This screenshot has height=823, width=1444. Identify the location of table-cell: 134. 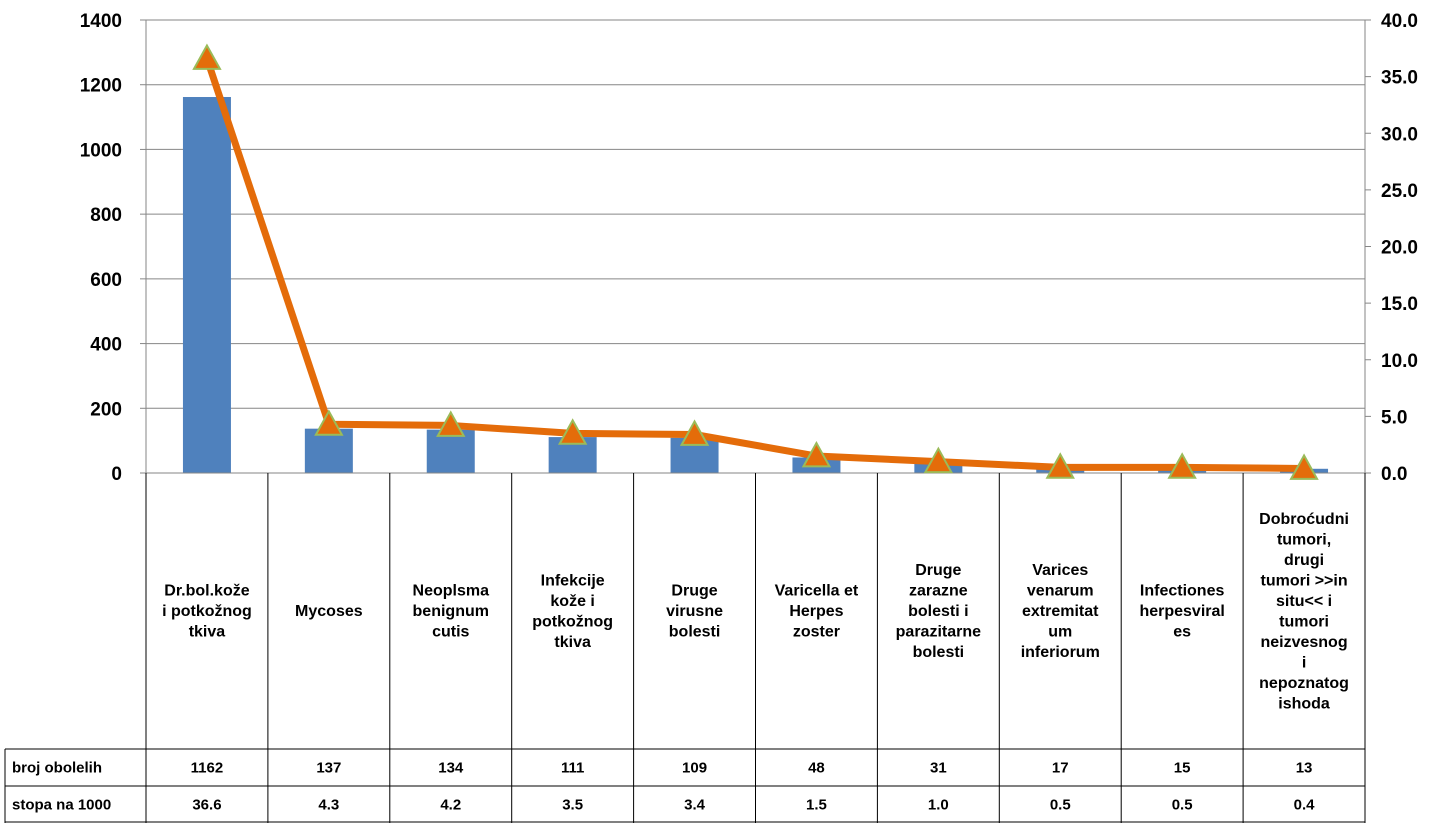
(451, 768).